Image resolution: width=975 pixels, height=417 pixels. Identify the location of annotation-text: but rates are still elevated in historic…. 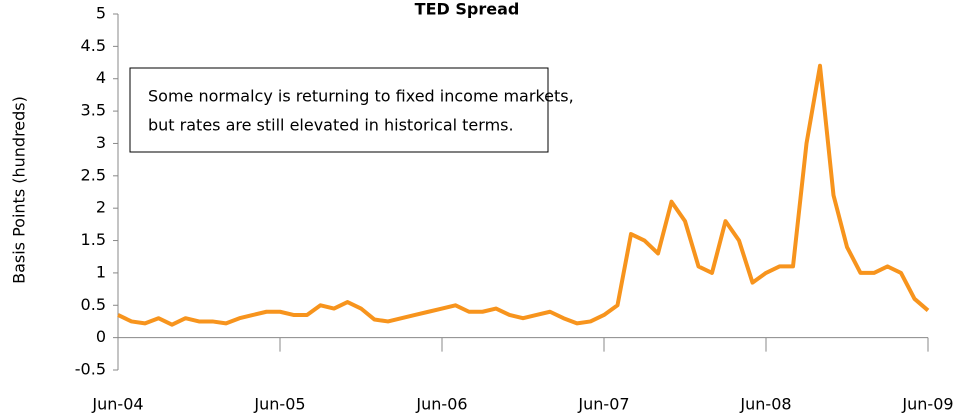
(331, 125).